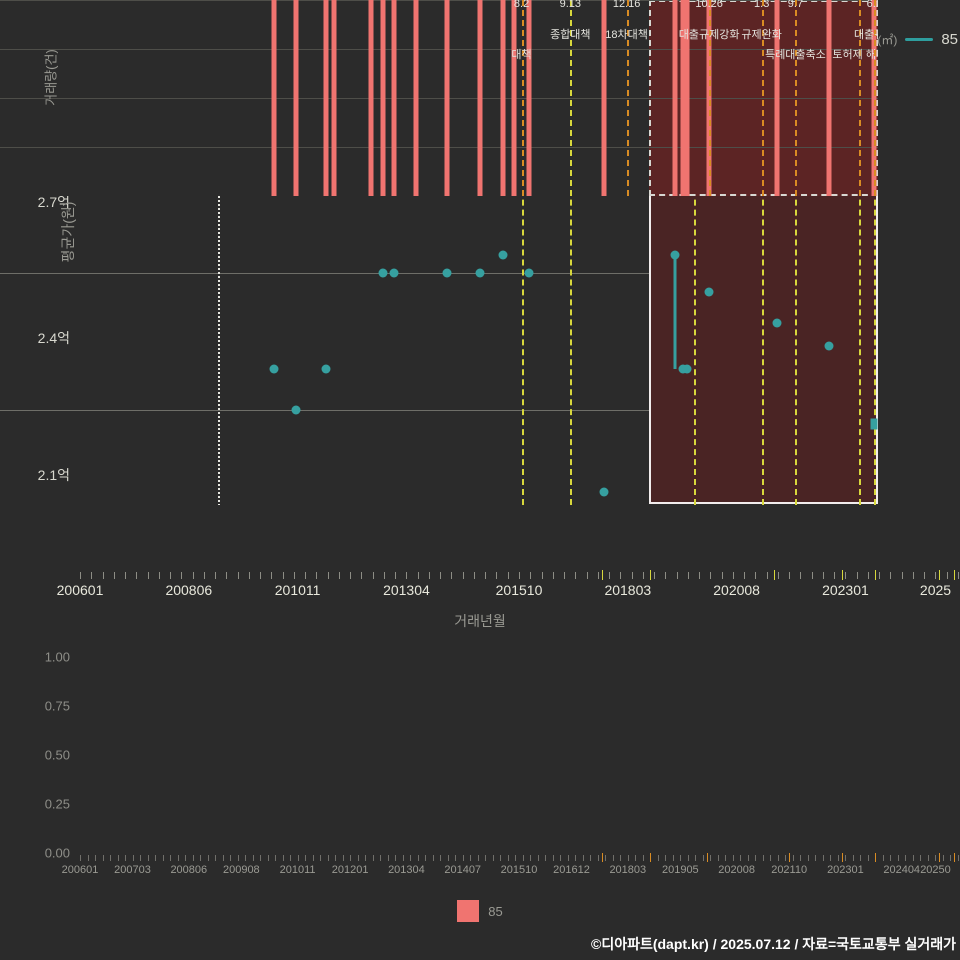 This screenshot has width=960, height=960. I want to click on volume-x-tick-label: 201304, so click(406, 870).